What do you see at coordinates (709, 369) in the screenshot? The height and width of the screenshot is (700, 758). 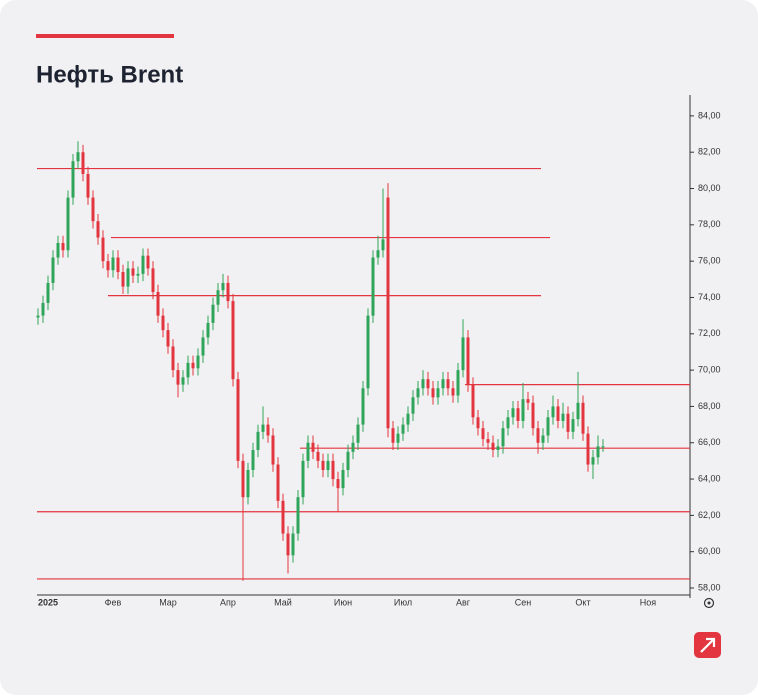 I see `y-tick-label: 70,00` at bounding box center [709, 369].